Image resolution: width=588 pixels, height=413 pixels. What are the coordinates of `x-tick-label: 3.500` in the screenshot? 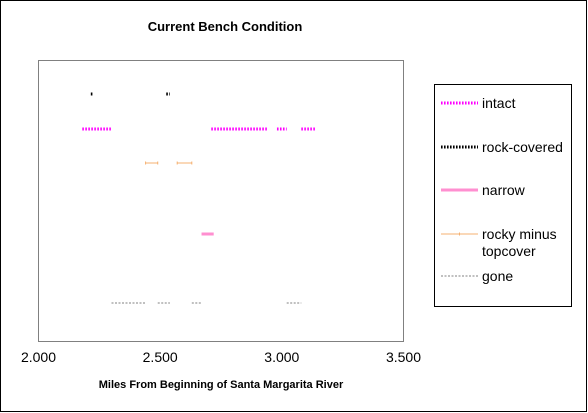 It's located at (403, 357).